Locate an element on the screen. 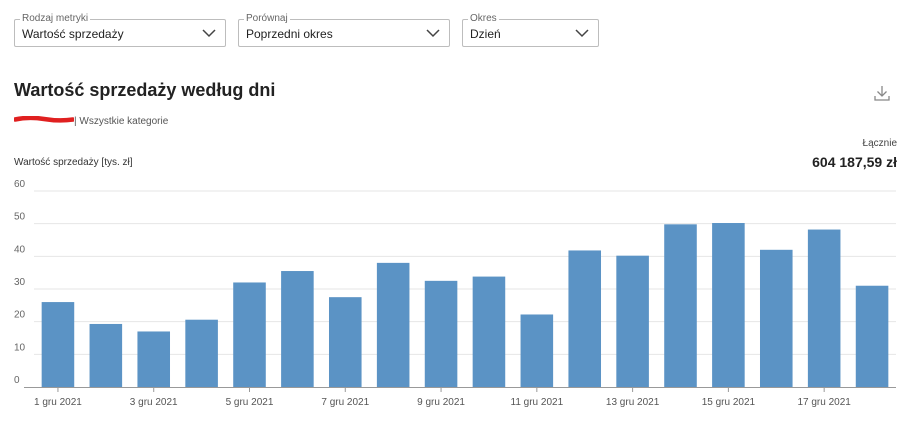 The image size is (909, 422). total-value: 604 187,59 zł is located at coordinates (854, 162).